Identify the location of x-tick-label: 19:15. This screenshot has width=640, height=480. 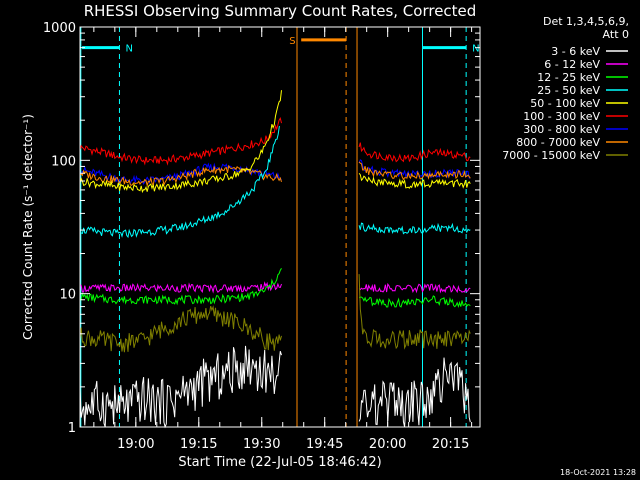
(198, 444).